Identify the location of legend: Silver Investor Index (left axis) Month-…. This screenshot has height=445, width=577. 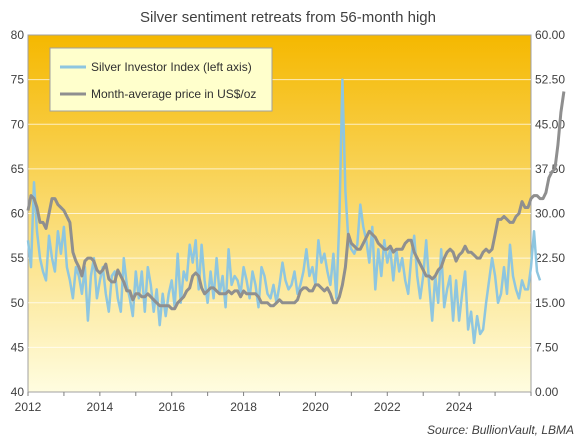
(161, 79).